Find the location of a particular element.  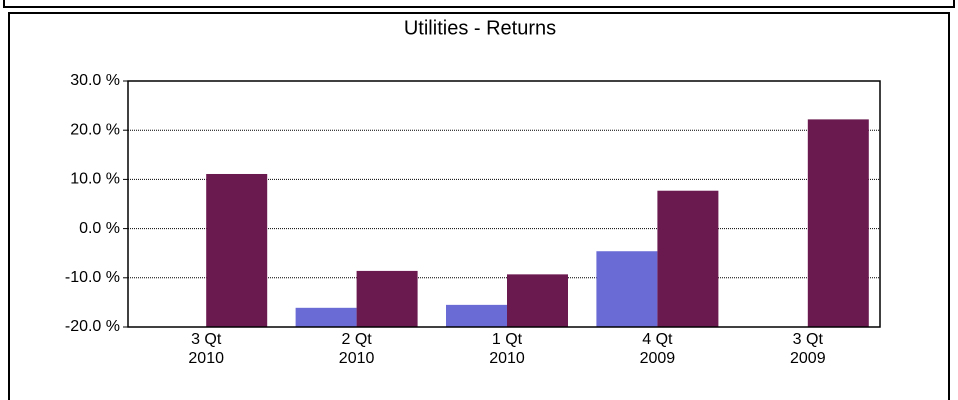

y-tick-label: 0.0 % is located at coordinates (99, 228).